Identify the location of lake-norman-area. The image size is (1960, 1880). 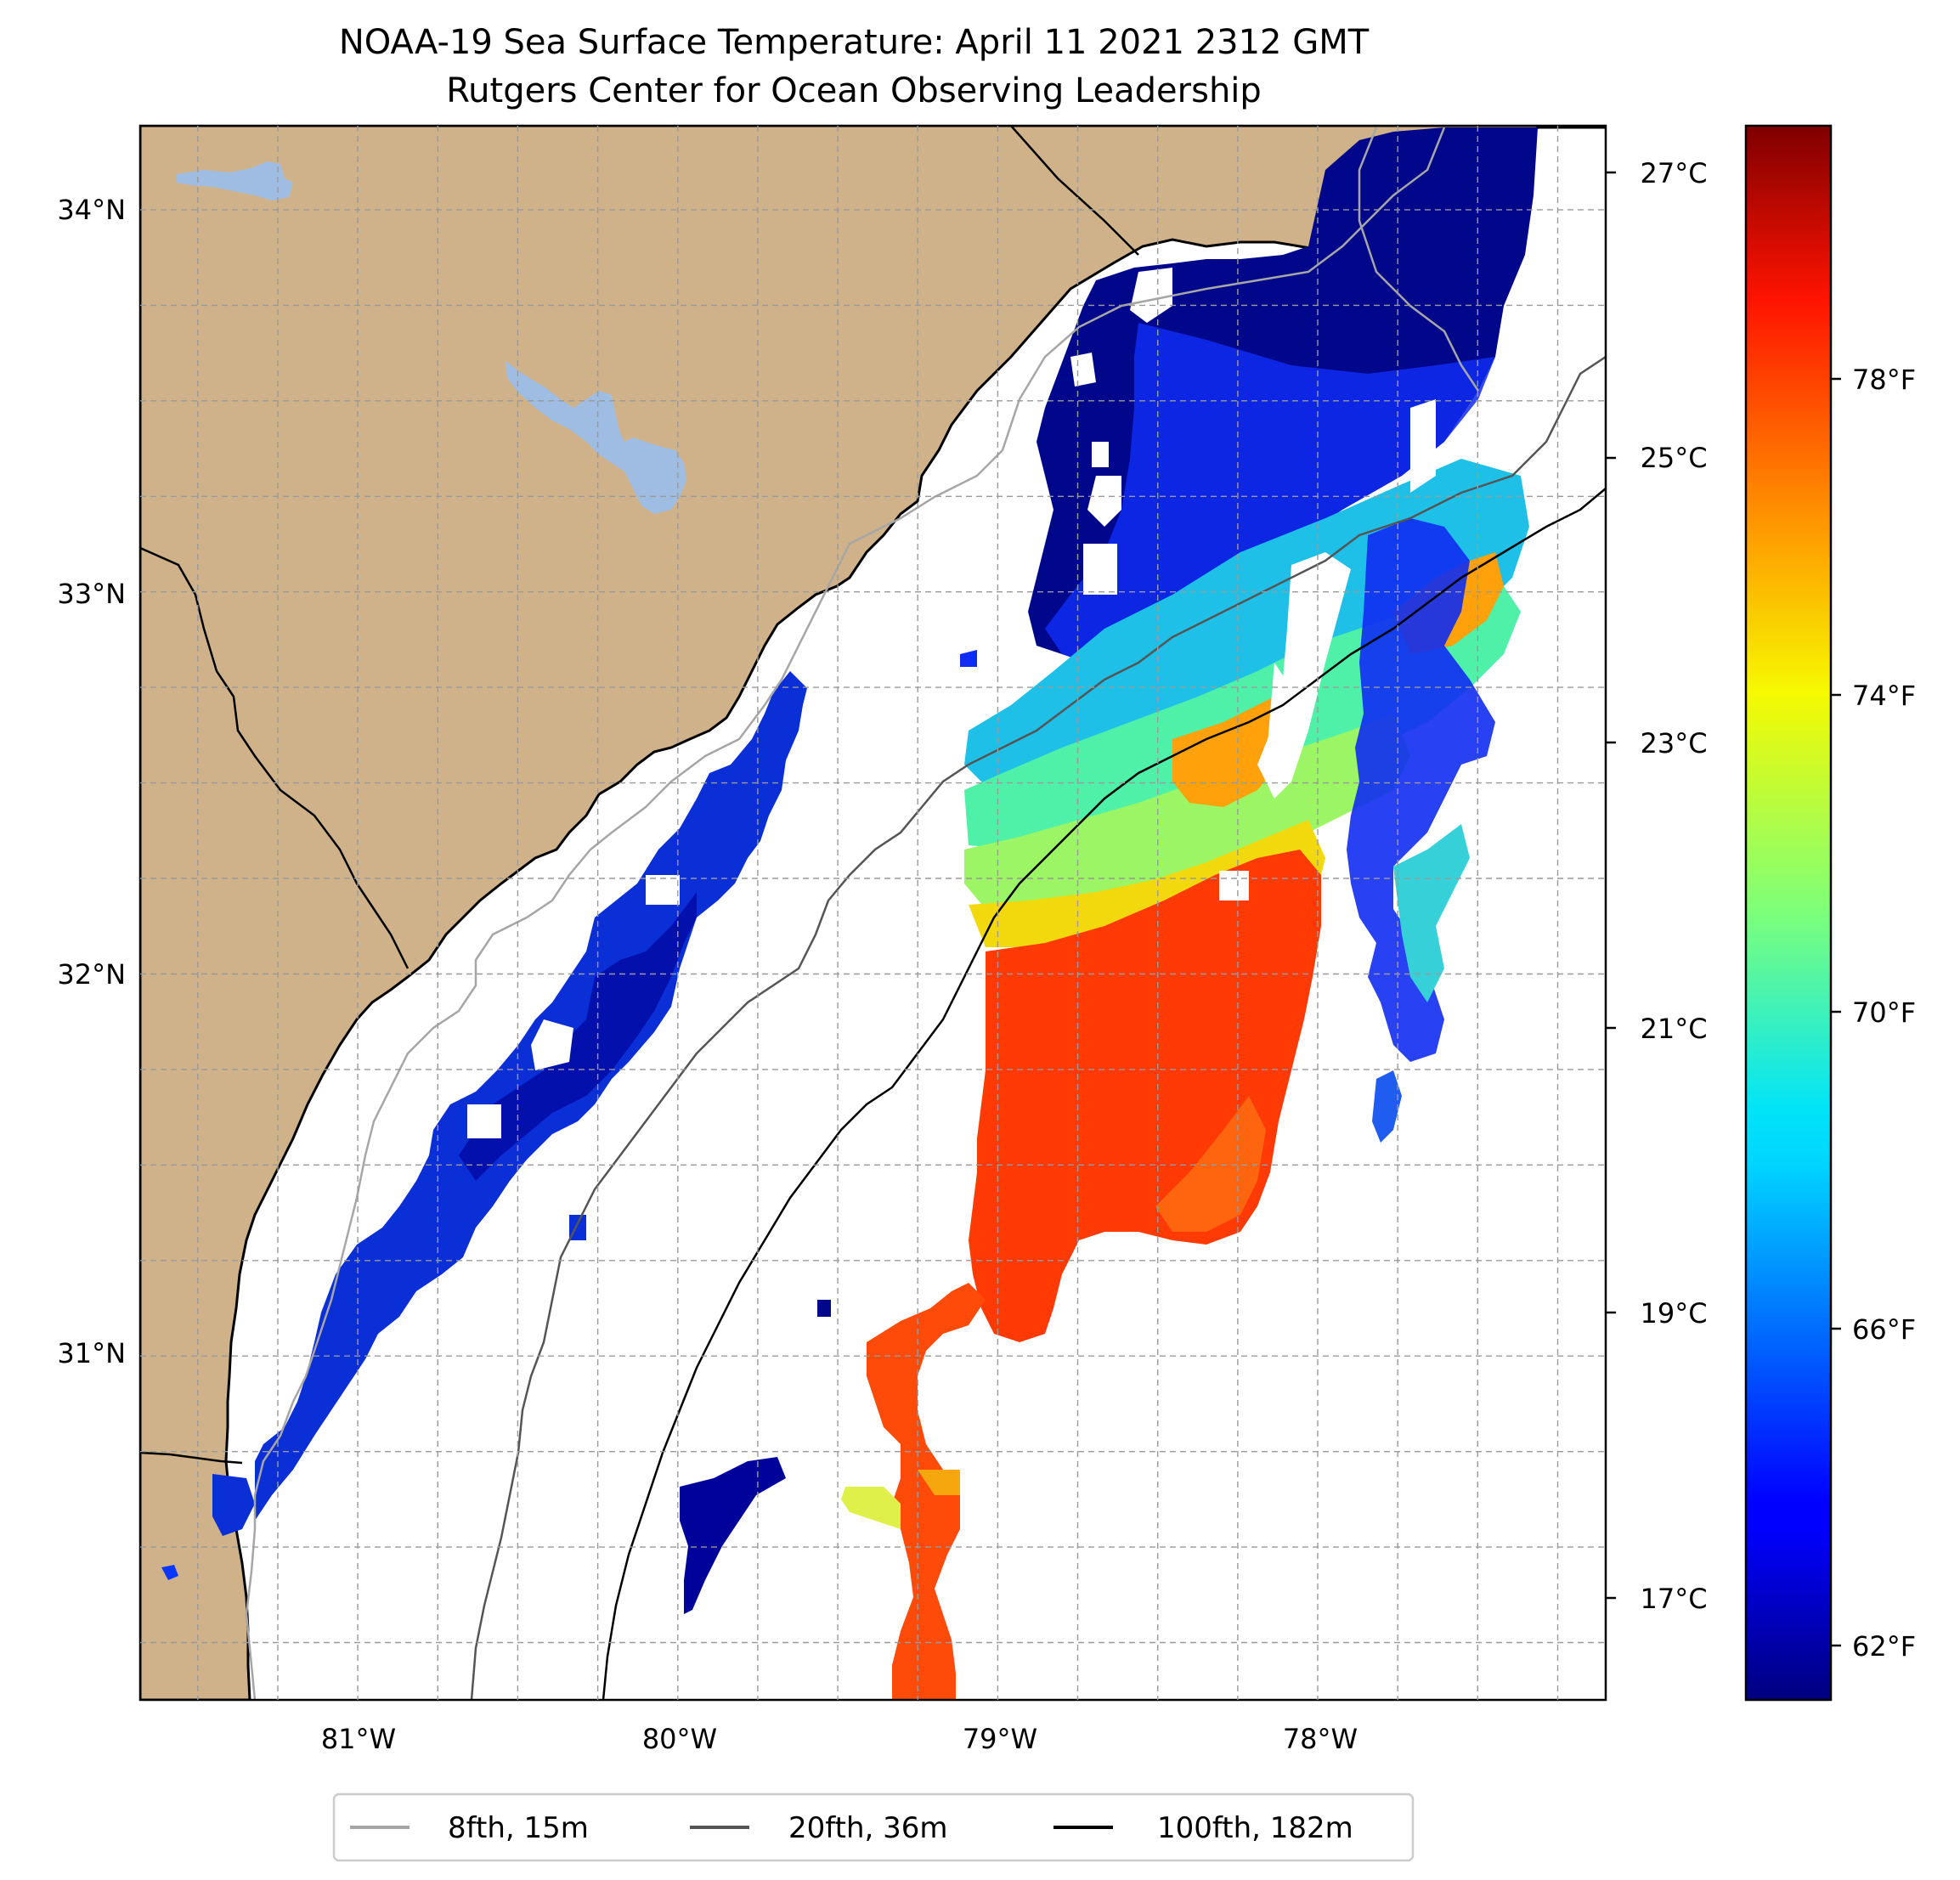
(235, 181).